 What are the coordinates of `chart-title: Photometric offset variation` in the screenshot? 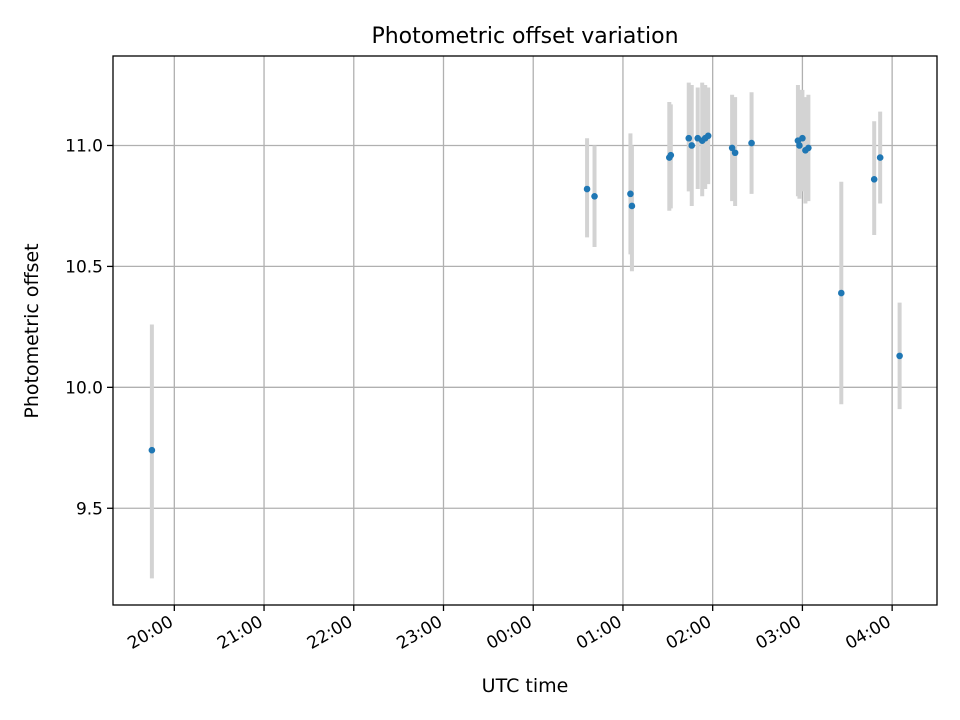 It's located at (524, 36).